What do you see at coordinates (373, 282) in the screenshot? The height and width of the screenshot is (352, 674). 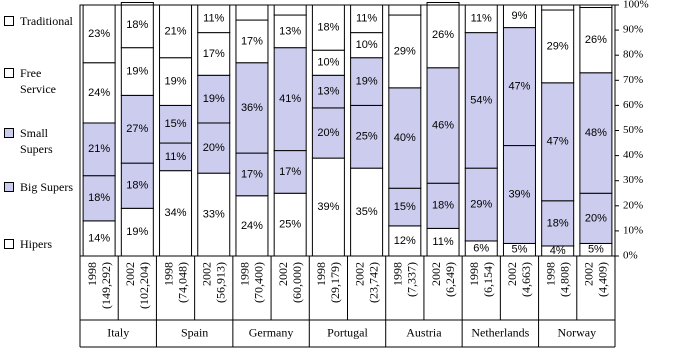 I see `x-tick-sublabel: (23,742)` at bounding box center [373, 282].